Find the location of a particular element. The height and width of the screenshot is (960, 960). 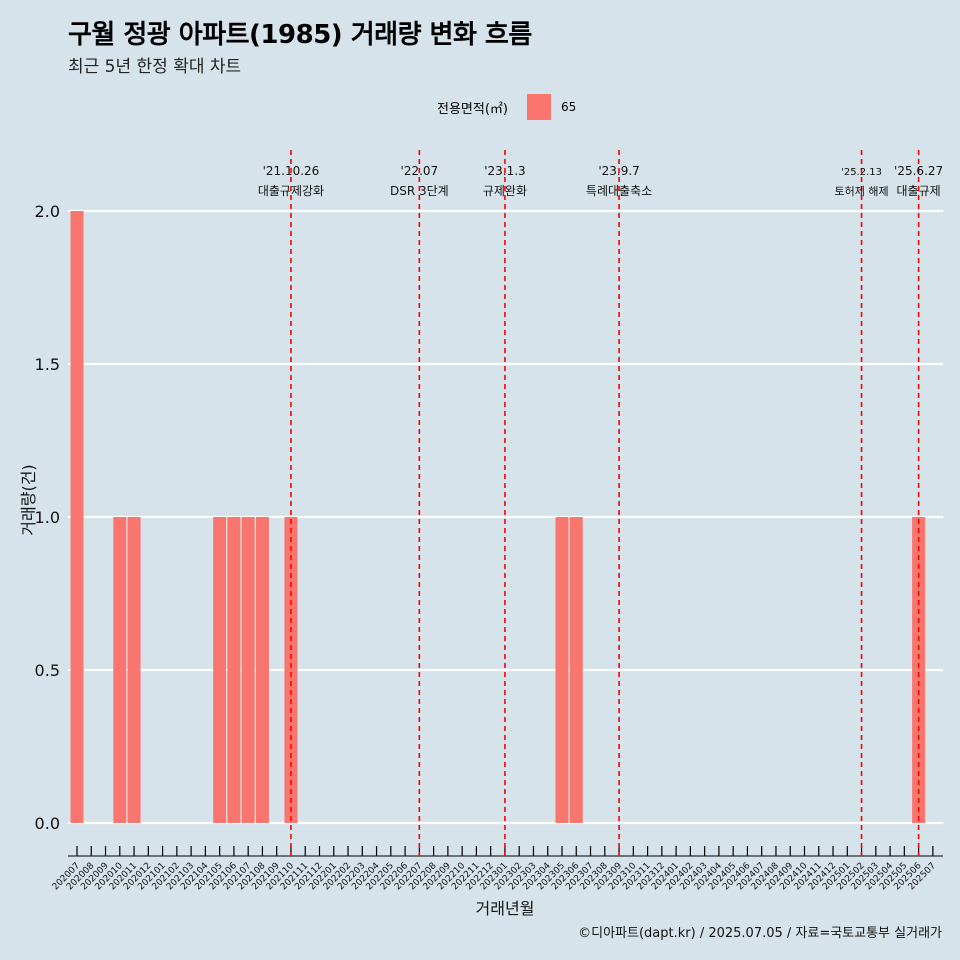

y-tick-label: 0.5 is located at coordinates (47, 670).